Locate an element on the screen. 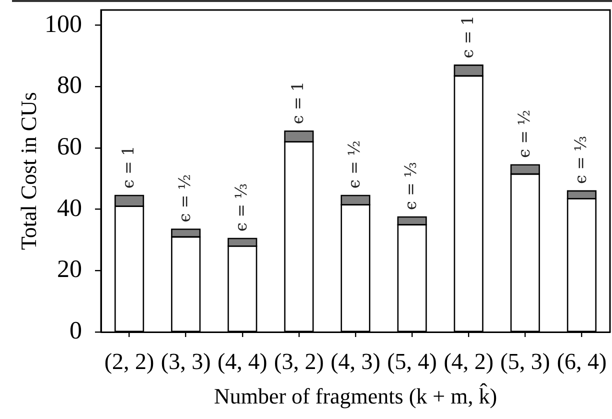  y-tick-label: 20 is located at coordinates (69, 270).